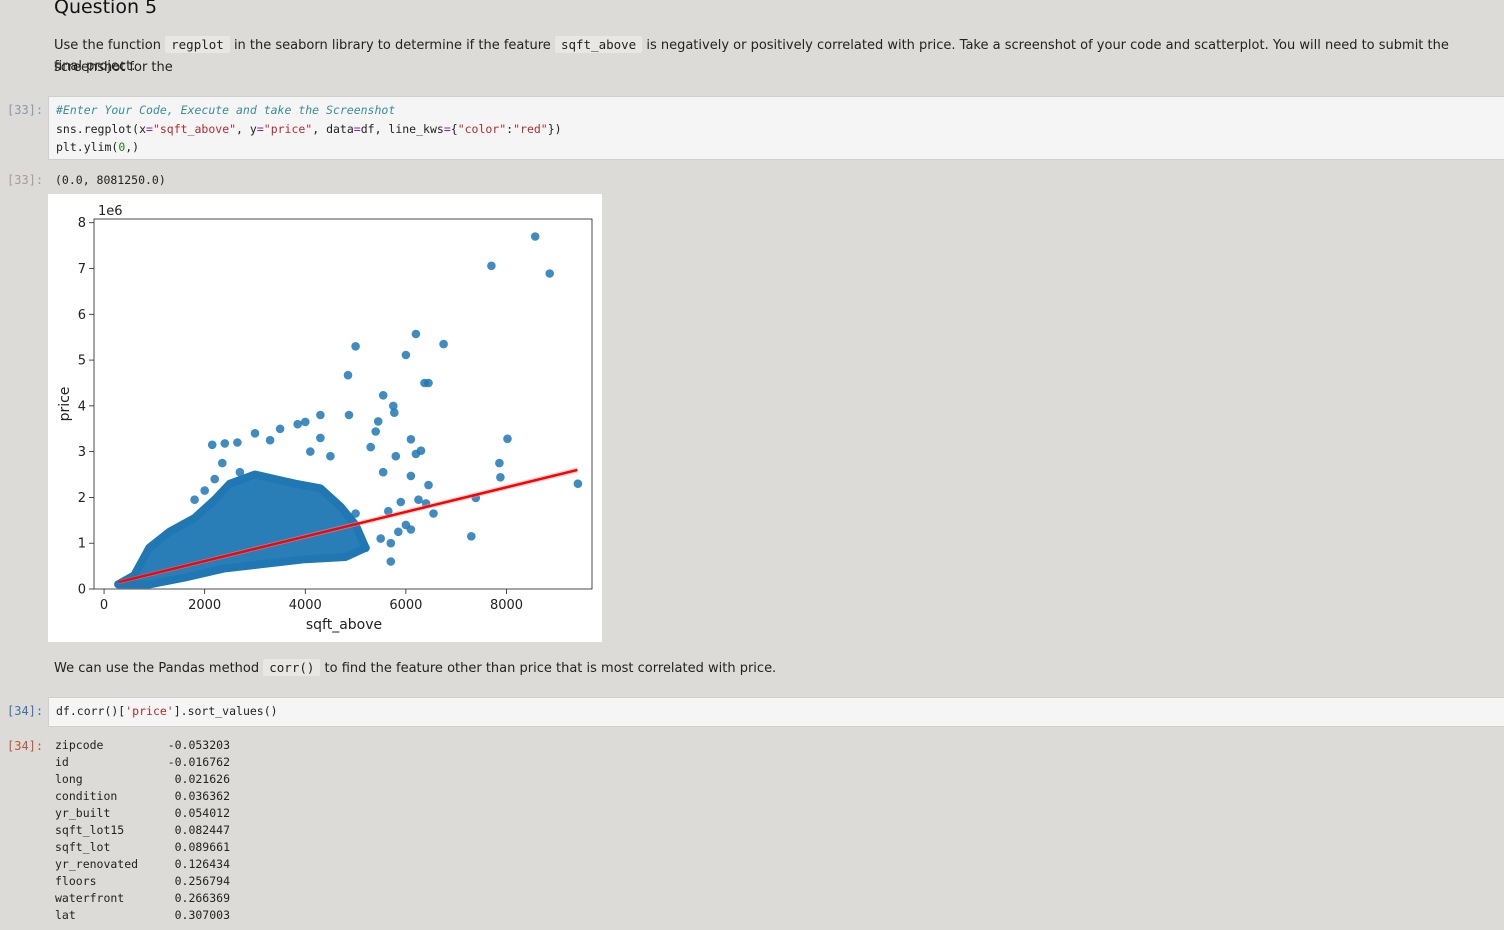 Image resolution: width=1504 pixels, height=930 pixels. I want to click on corr-feature-name: sqft_lot, so click(83, 847).